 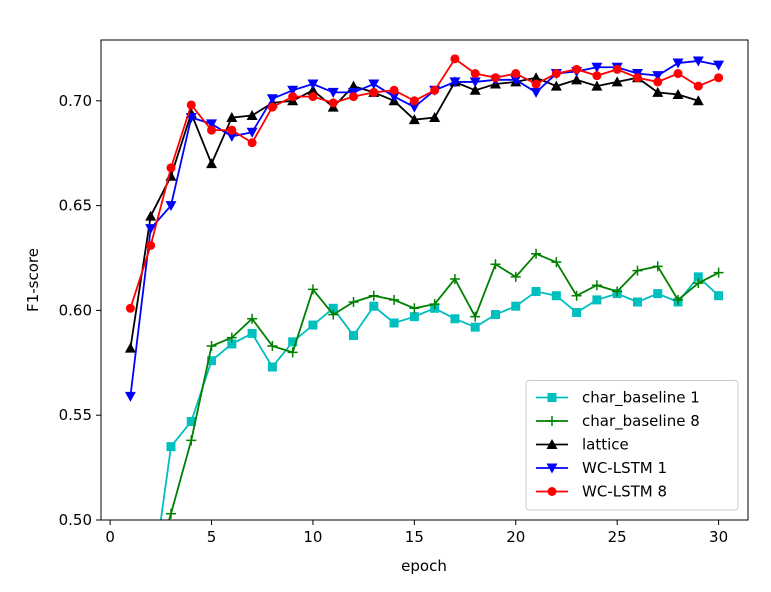 I want to click on x-tick-label: 25, so click(x=617, y=537).